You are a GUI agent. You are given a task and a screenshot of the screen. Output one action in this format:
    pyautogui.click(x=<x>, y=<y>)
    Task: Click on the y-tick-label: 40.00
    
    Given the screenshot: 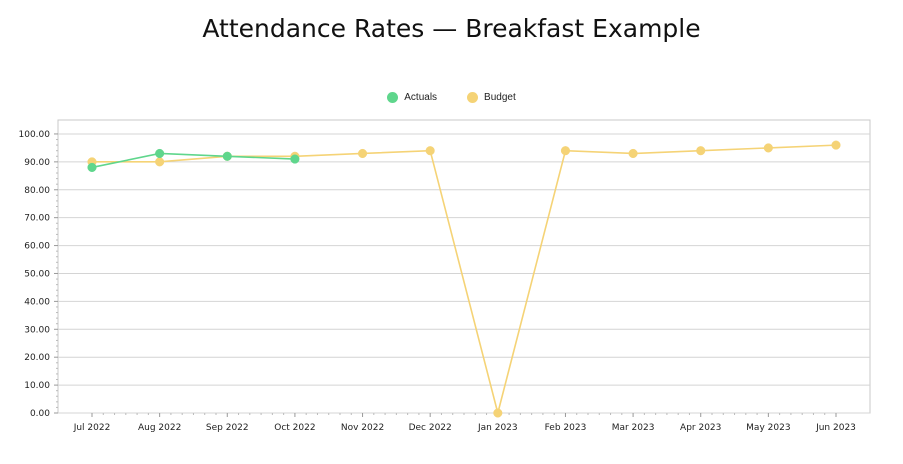 What is the action you would take?
    pyautogui.click(x=37, y=302)
    